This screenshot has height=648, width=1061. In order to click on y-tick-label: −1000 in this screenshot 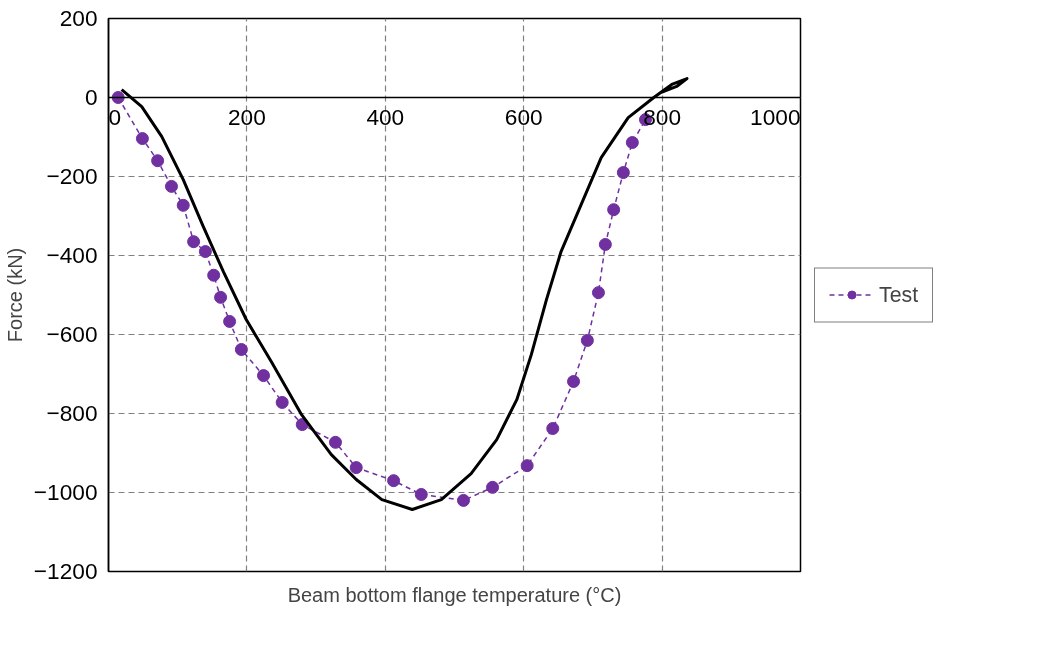, I will do `click(65, 492)`.